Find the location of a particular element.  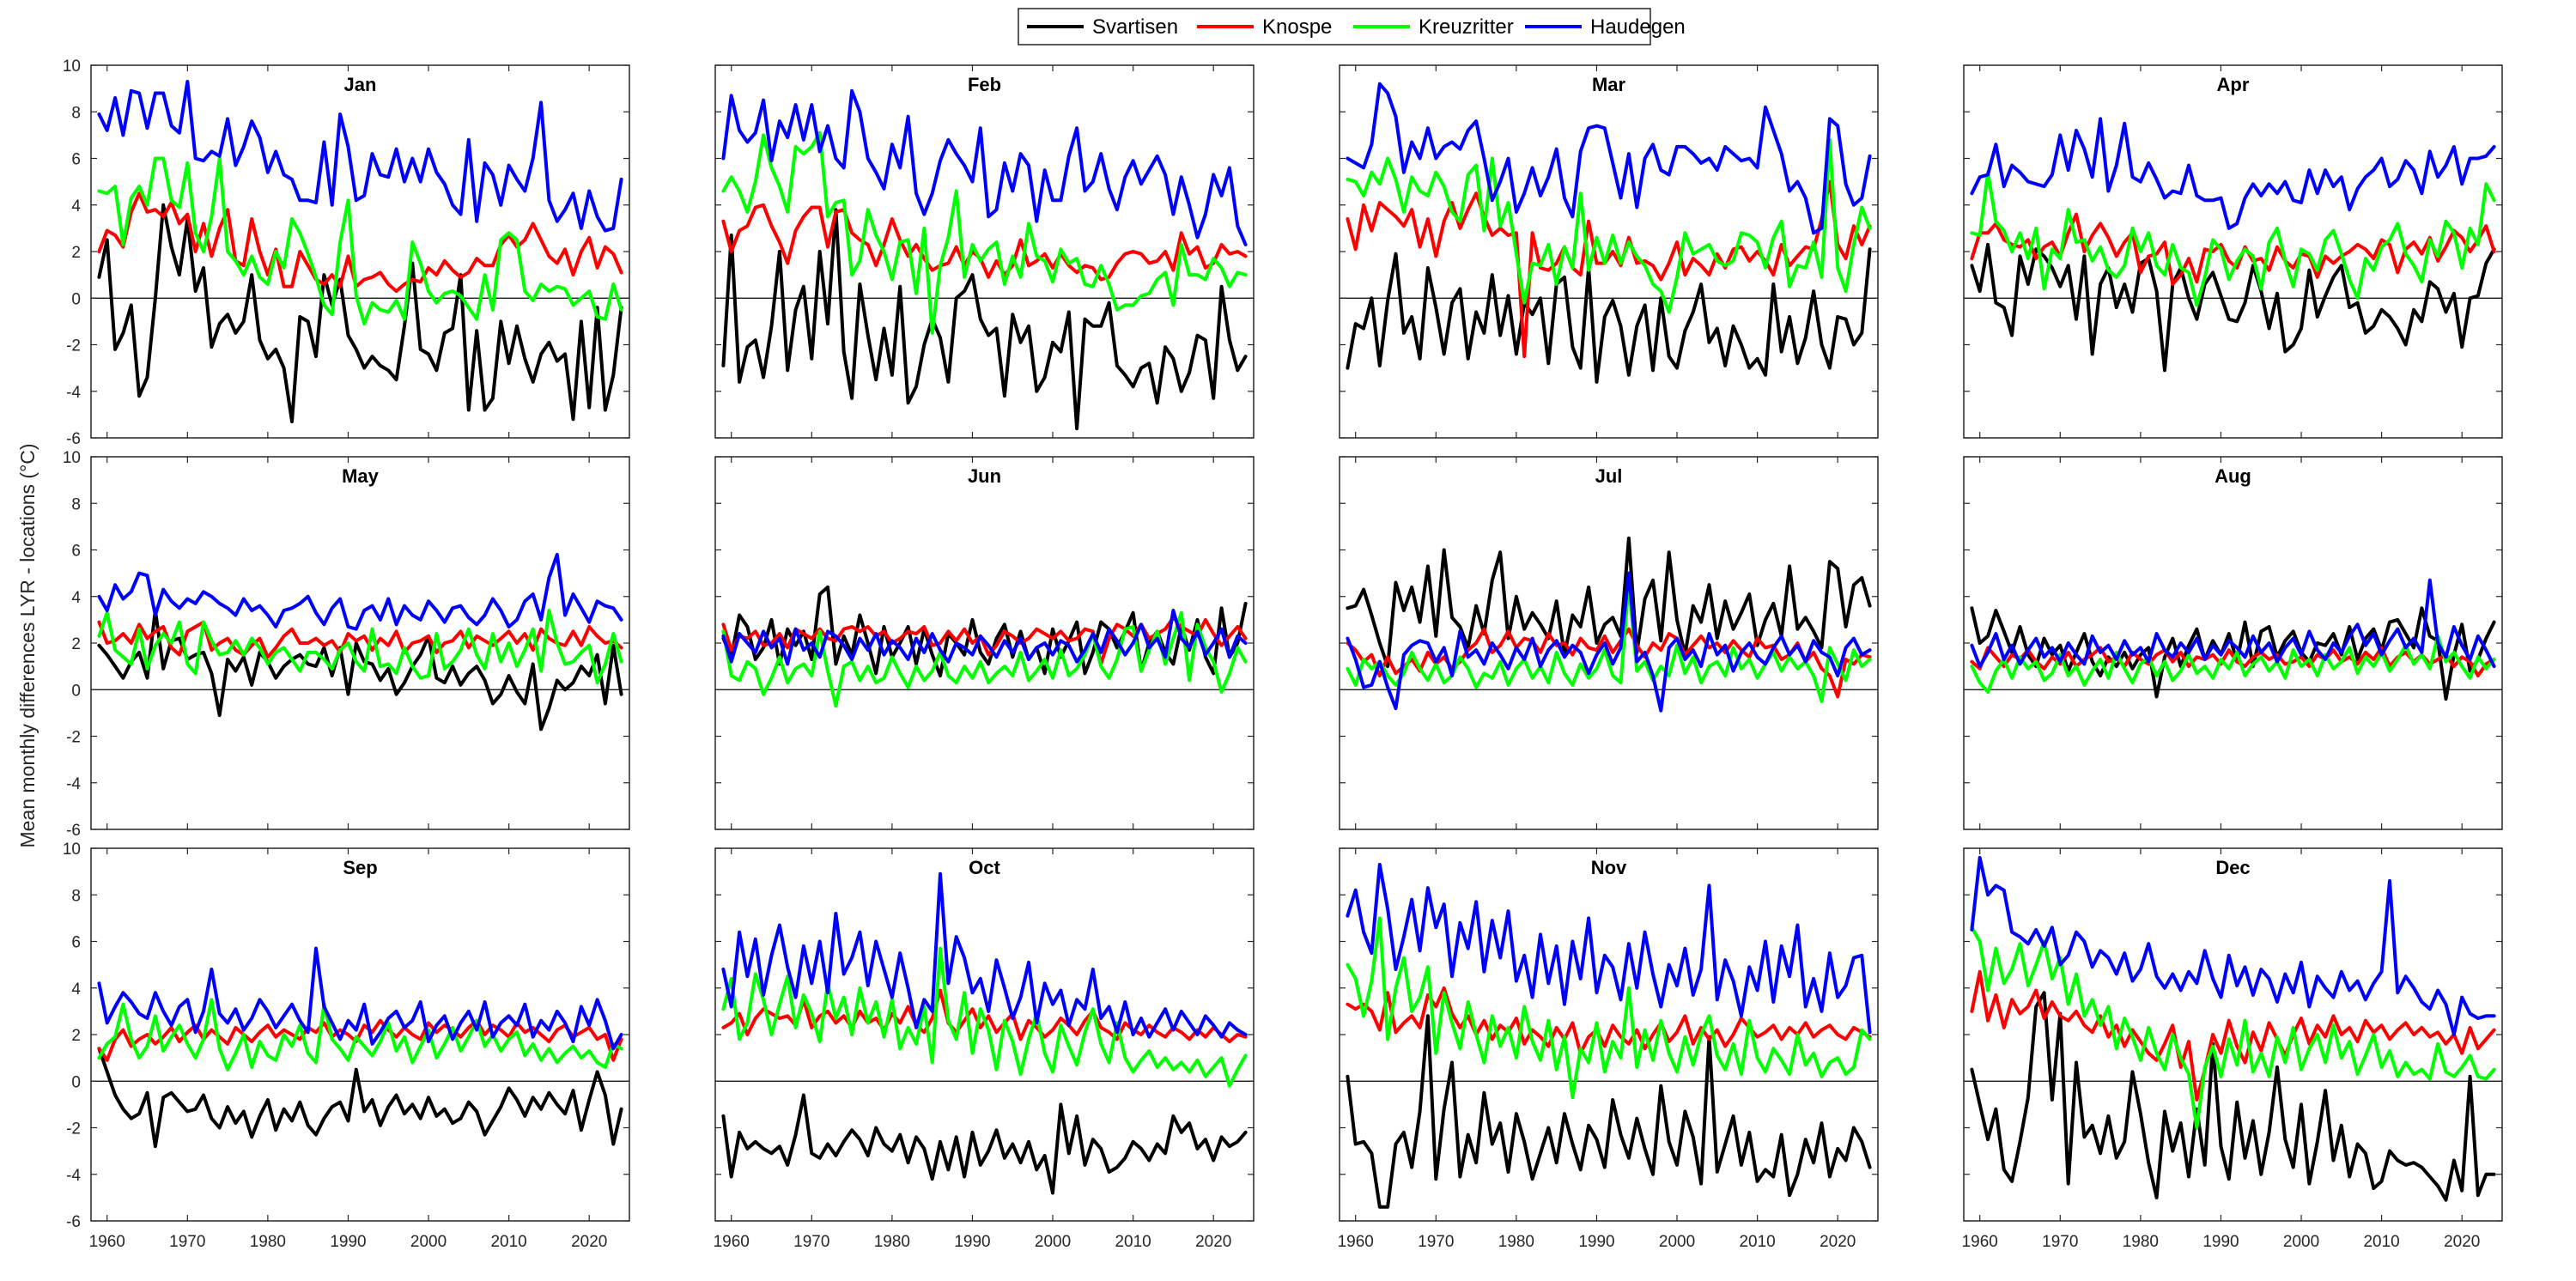

panel-dec-xtick-label: 1980 is located at coordinates (2141, 1242).